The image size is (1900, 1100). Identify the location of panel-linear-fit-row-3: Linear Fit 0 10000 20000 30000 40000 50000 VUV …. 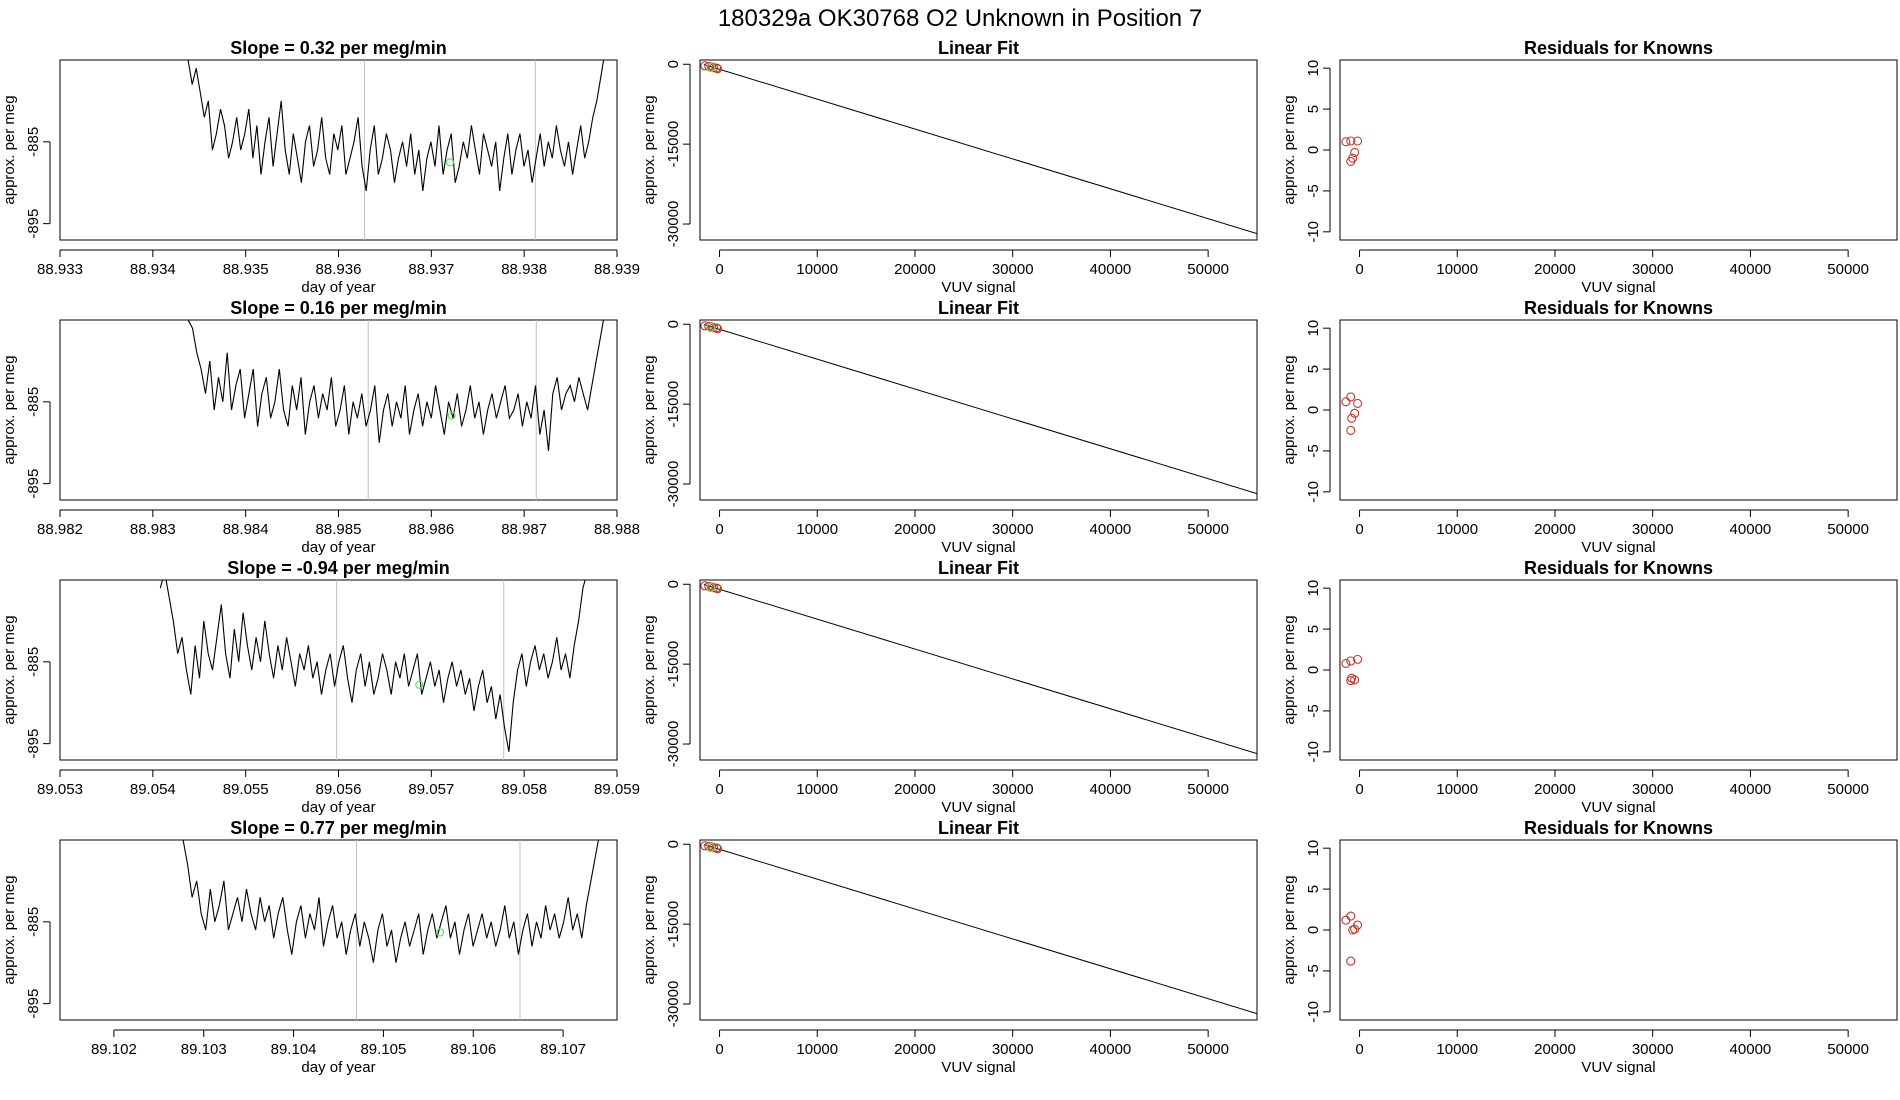
(949, 687).